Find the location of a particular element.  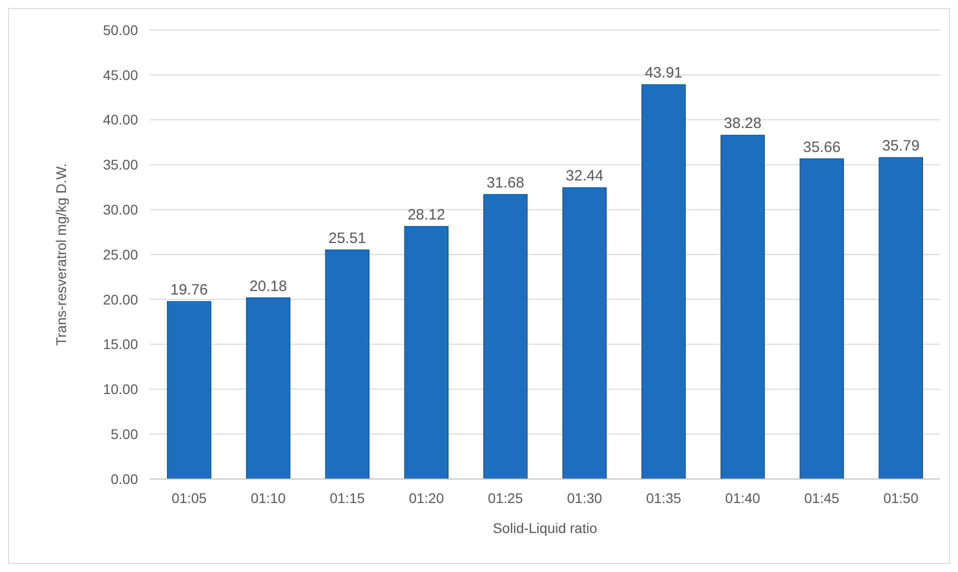

data-label: 31.68 is located at coordinates (505, 183).